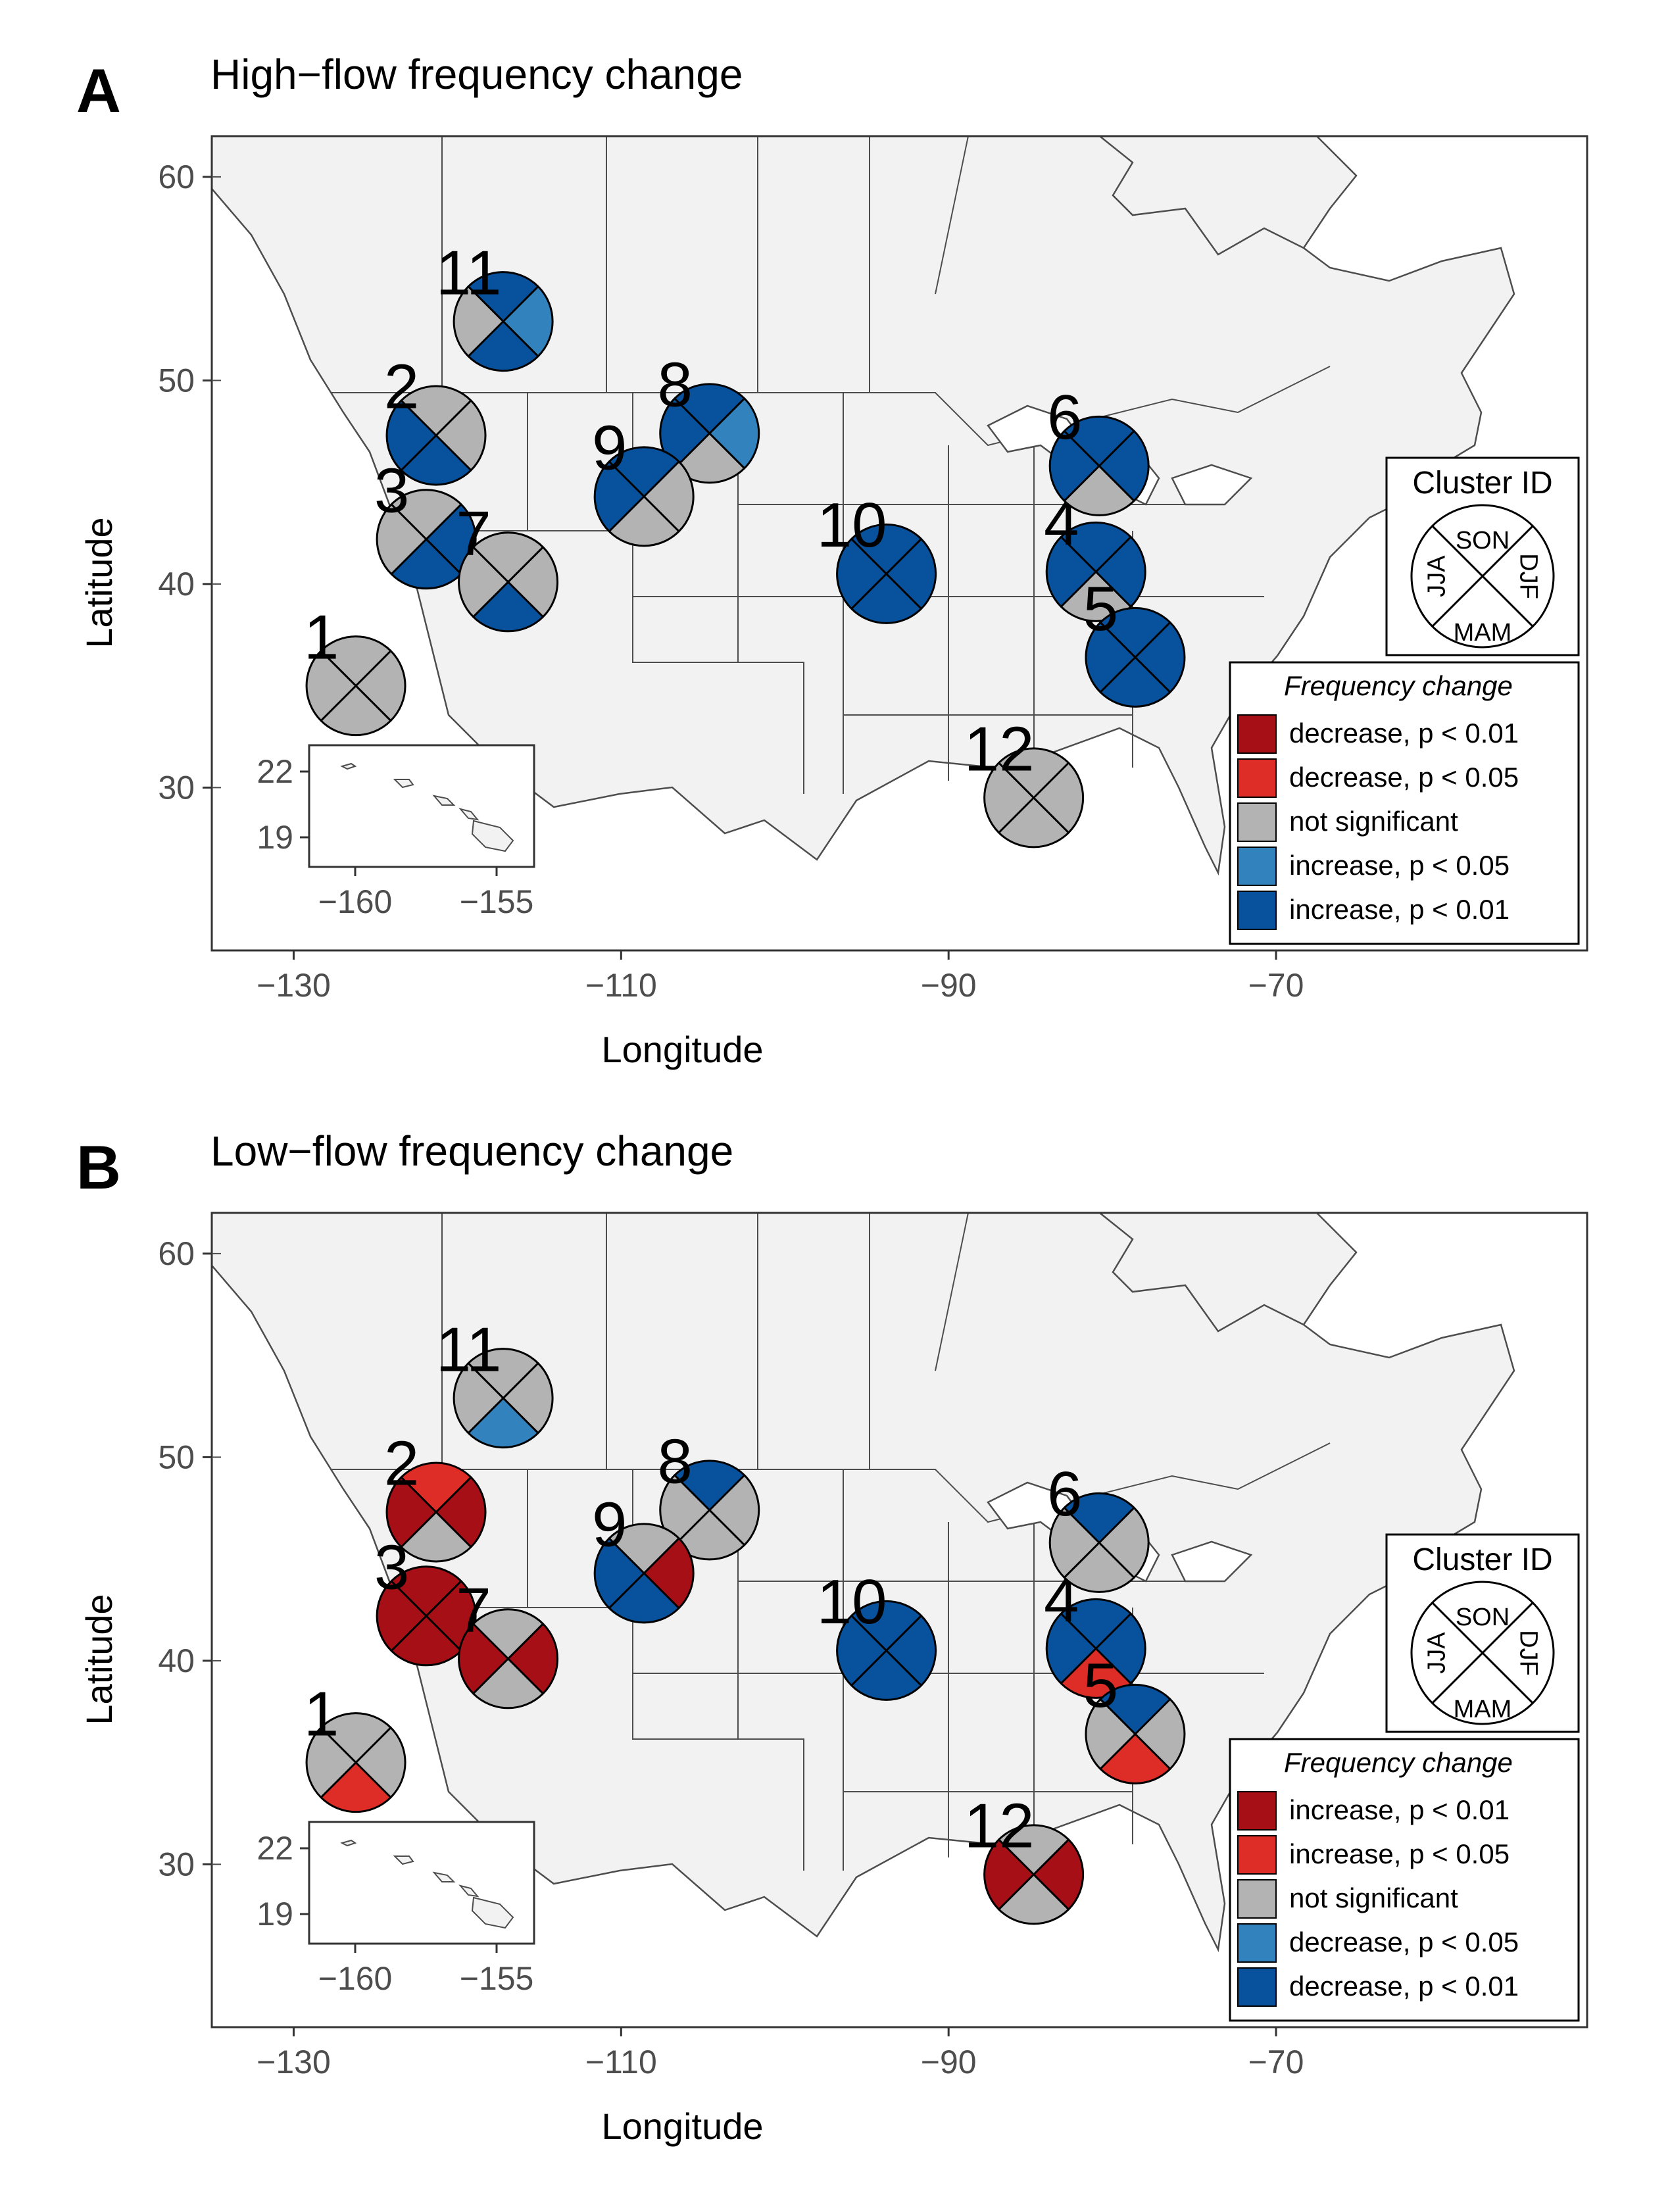 The image size is (1670, 2212). Describe the element at coordinates (852, 525) in the screenshot. I see `cluster-label: 10` at that location.